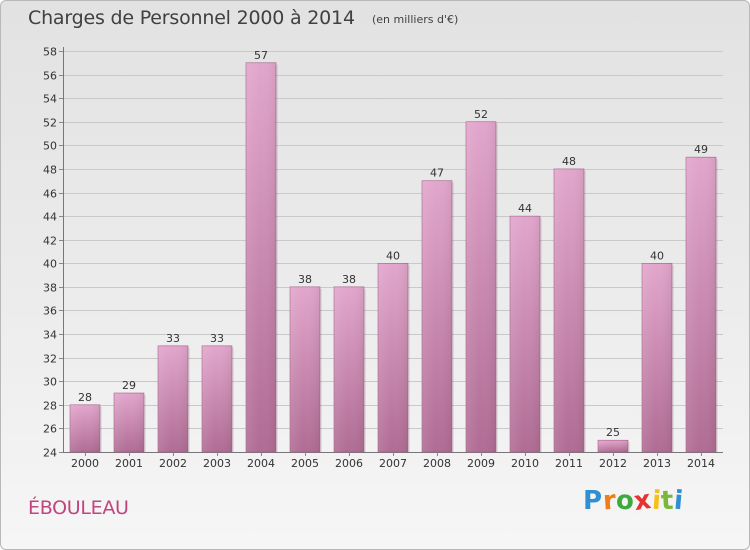 The image size is (750, 550). What do you see at coordinates (129, 463) in the screenshot?
I see `x-tick-label-2001: 2001` at bounding box center [129, 463].